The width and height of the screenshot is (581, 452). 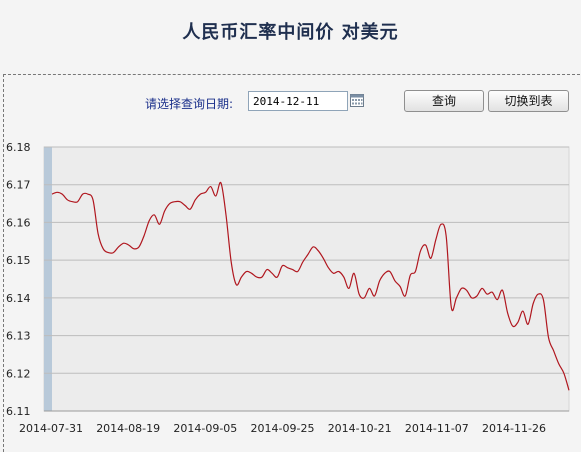 I want to click on x-tick-label: 2014-07-31, so click(x=51, y=428).